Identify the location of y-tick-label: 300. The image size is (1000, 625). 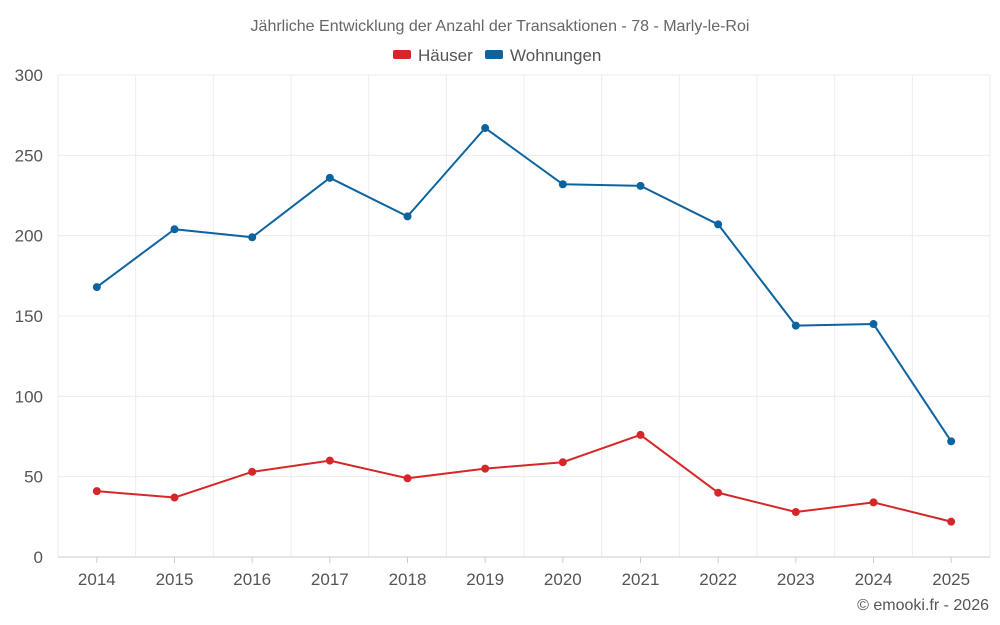
(29, 75).